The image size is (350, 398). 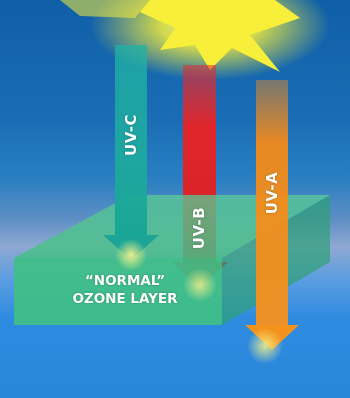 What do you see at coordinates (131, 158) in the screenshot?
I see `uv-c-arrow` at bounding box center [131, 158].